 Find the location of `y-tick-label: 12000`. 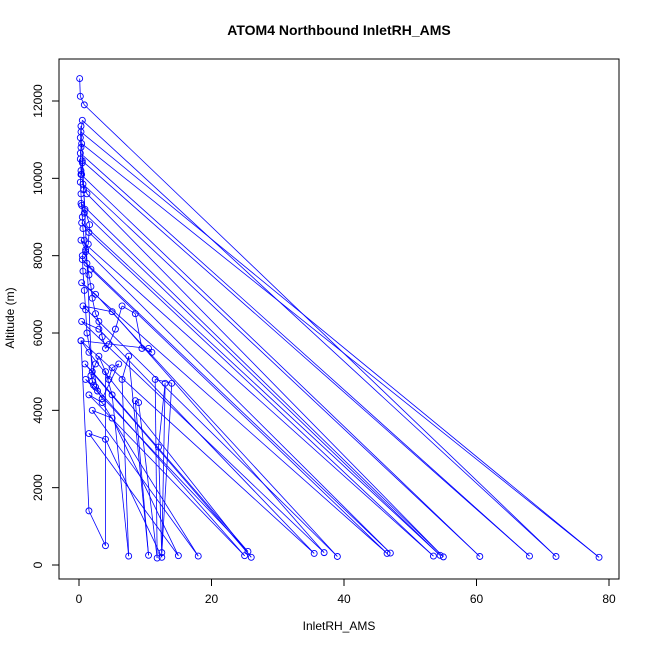

y-tick-label: 12000 is located at coordinates (38, 101).